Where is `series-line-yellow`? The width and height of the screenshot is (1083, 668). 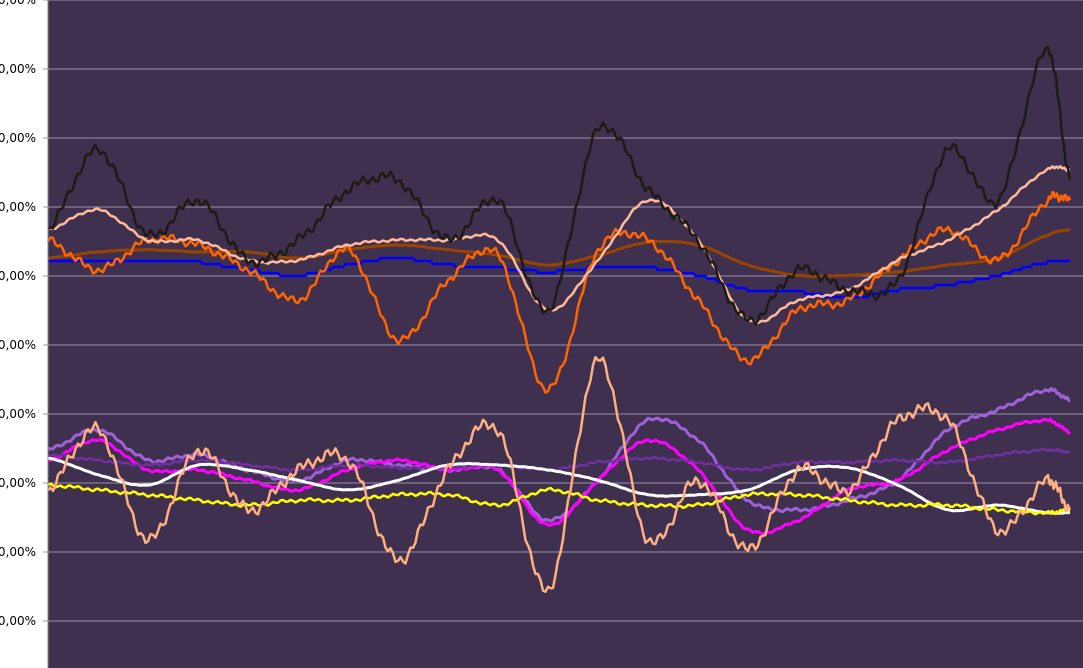 series-line-yellow is located at coordinates (559, 499).